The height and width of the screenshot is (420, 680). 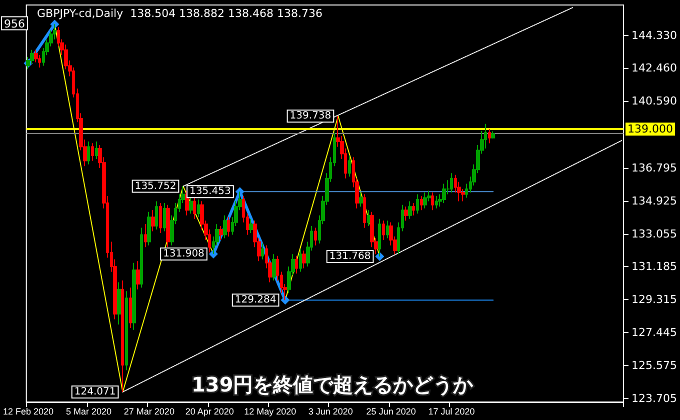 What do you see at coordinates (655, 299) in the screenshot?
I see `y-tick-label: 129.315` at bounding box center [655, 299].